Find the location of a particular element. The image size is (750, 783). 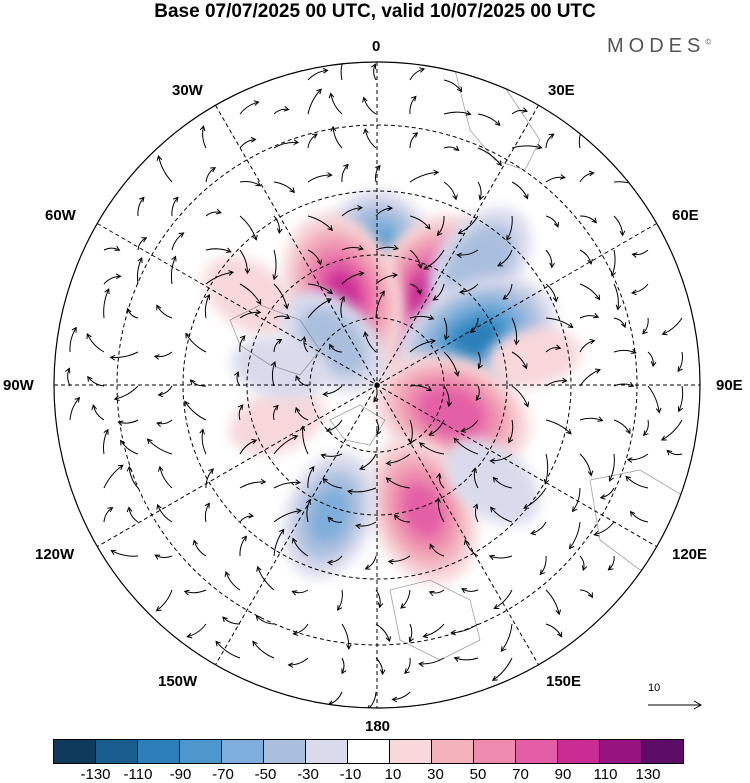

lon-label-30e: 30E is located at coordinates (561, 90).